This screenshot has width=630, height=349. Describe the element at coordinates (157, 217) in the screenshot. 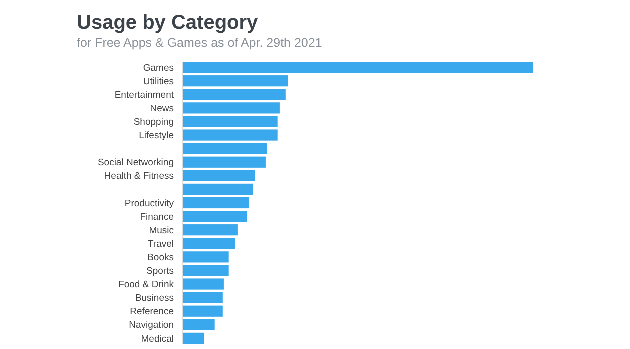

I see `y-tick-label: Finance` at that location.